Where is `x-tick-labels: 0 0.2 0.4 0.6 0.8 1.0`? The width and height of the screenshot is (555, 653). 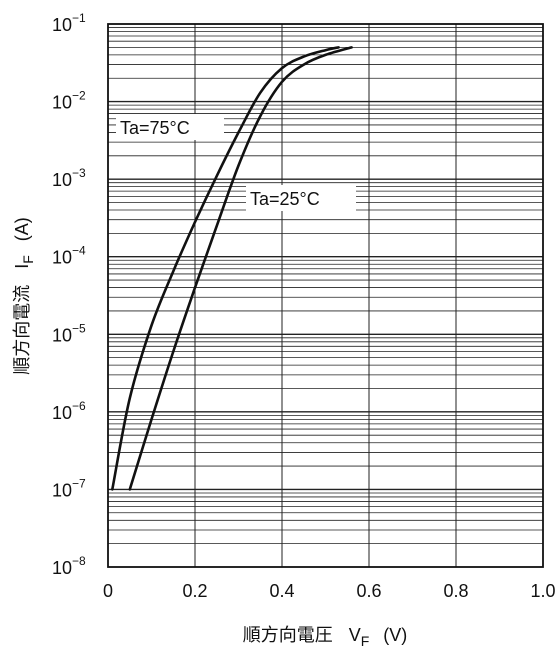
x-tick-labels: 0 0.2 0.4 0.6 0.8 1.0 is located at coordinates (329, 591).